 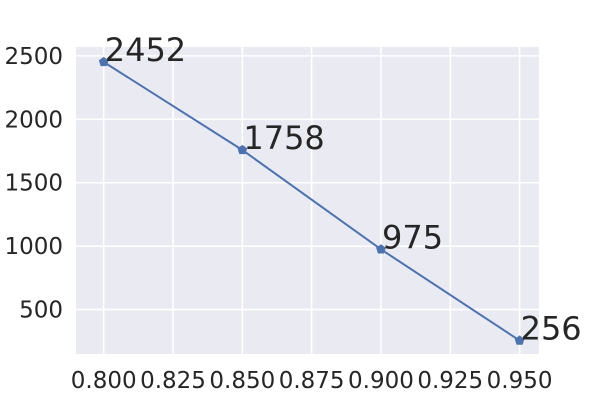 I want to click on data-label: 2452, so click(x=145, y=50).